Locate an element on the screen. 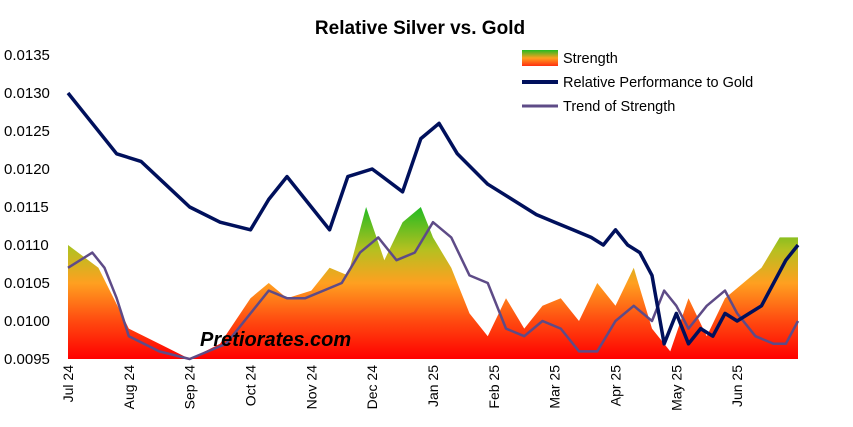 This screenshot has width=853, height=427. chart-title: Relative Silver vs. Gold is located at coordinates (420, 28).